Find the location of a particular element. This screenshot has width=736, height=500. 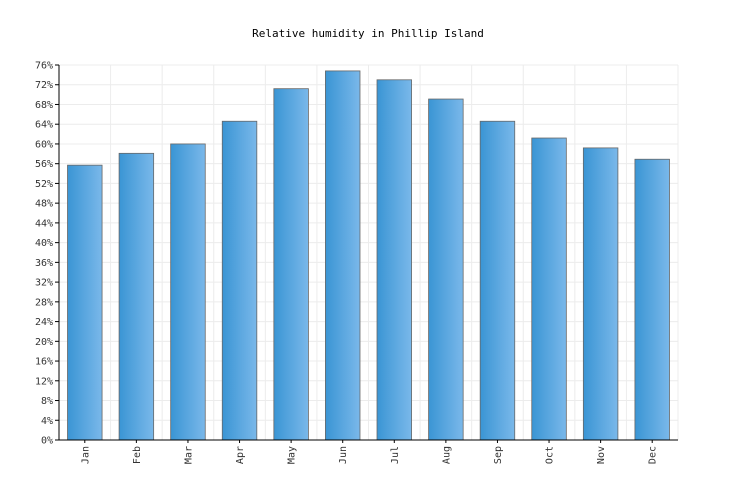

y-tick-label: 40% is located at coordinates (44, 243).